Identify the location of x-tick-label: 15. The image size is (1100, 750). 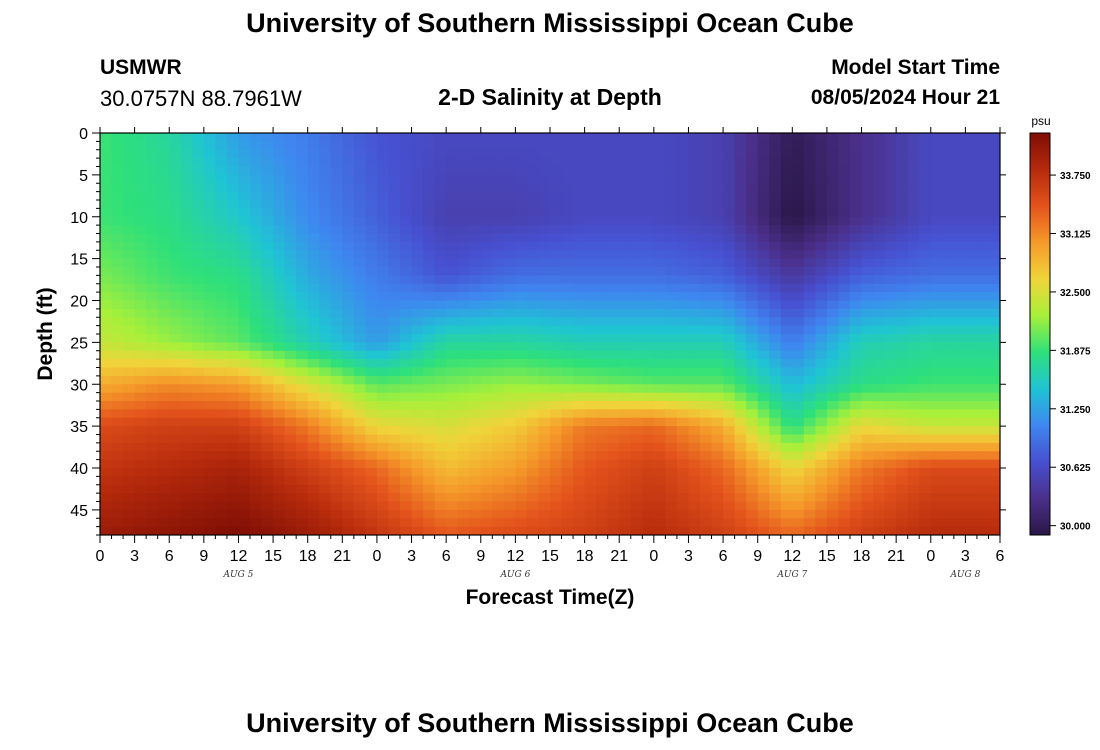
(273, 556).